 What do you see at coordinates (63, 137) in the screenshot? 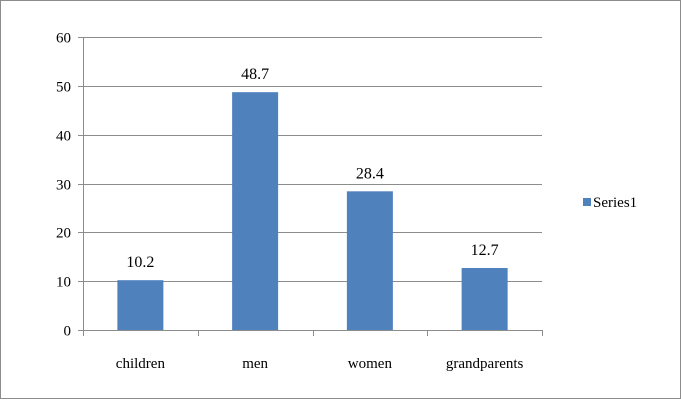
I see `y-tick-label: 40` at bounding box center [63, 137].